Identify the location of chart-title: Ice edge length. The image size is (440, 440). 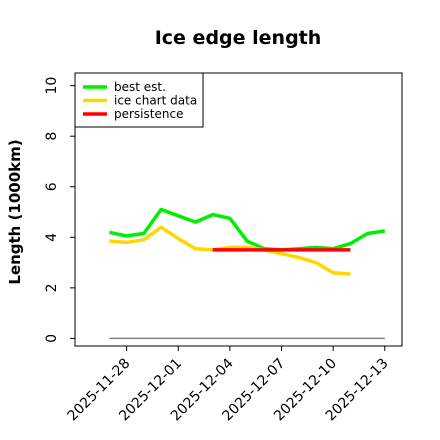
(238, 38).